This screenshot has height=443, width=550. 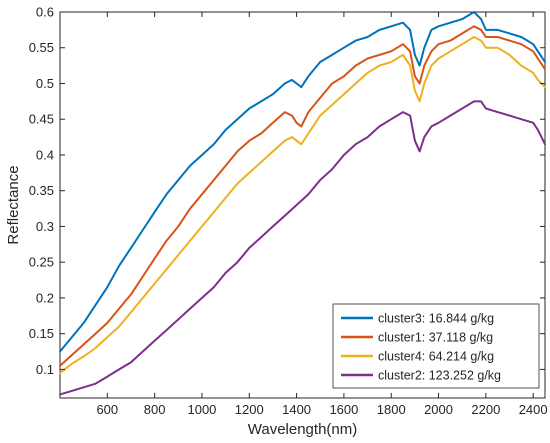 What do you see at coordinates (438, 409) in the screenshot?
I see `x-tick-label: 2000` at bounding box center [438, 409].